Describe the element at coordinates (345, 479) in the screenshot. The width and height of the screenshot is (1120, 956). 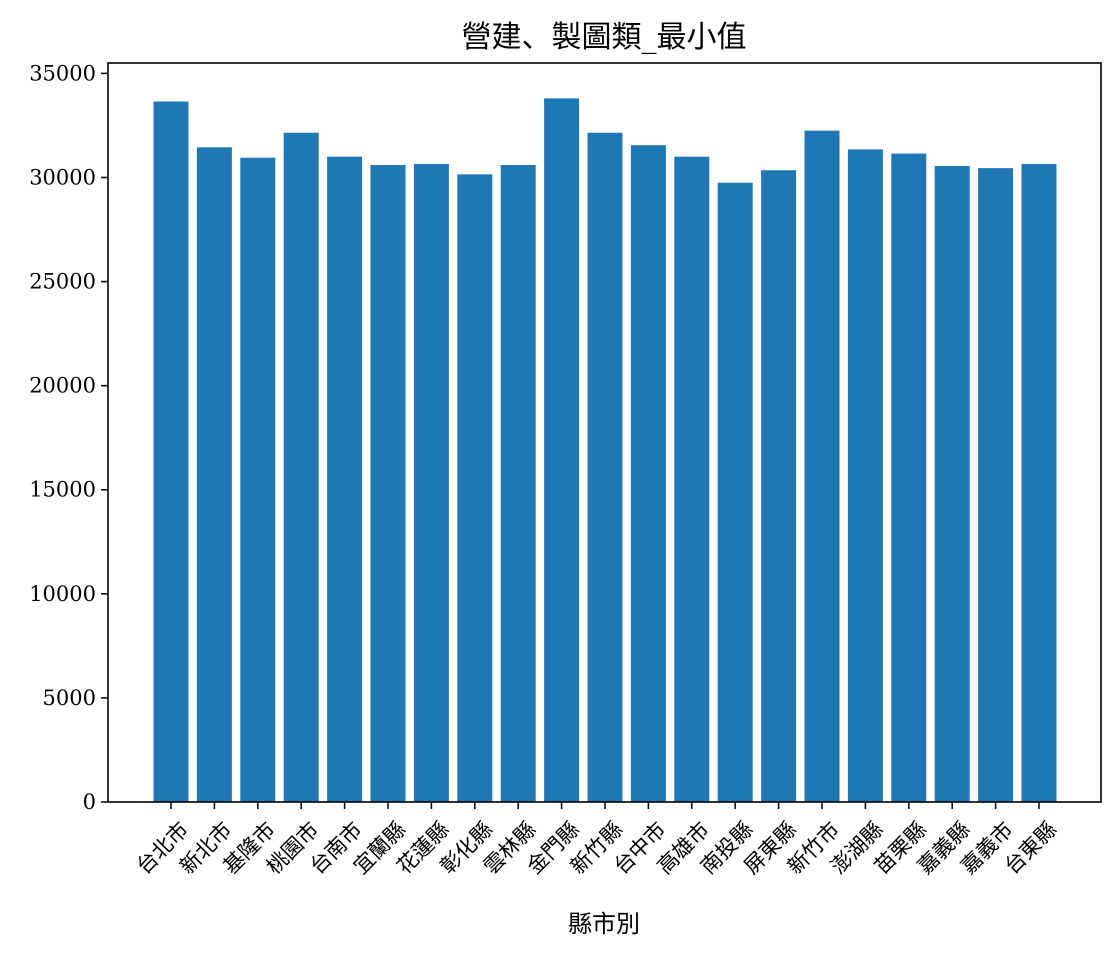
I see `bar-台南市` at that location.